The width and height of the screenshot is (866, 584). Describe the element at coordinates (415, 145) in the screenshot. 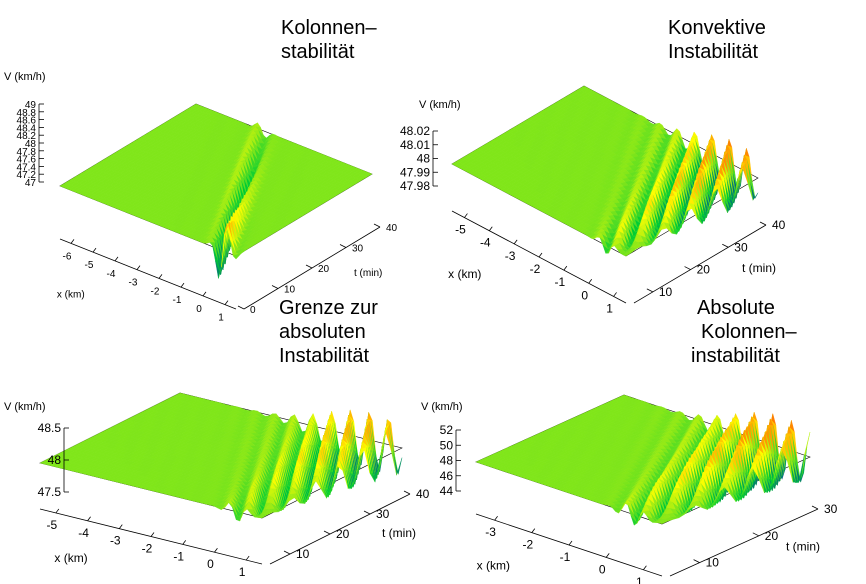

I see `z-tick-label: 48.01` at that location.